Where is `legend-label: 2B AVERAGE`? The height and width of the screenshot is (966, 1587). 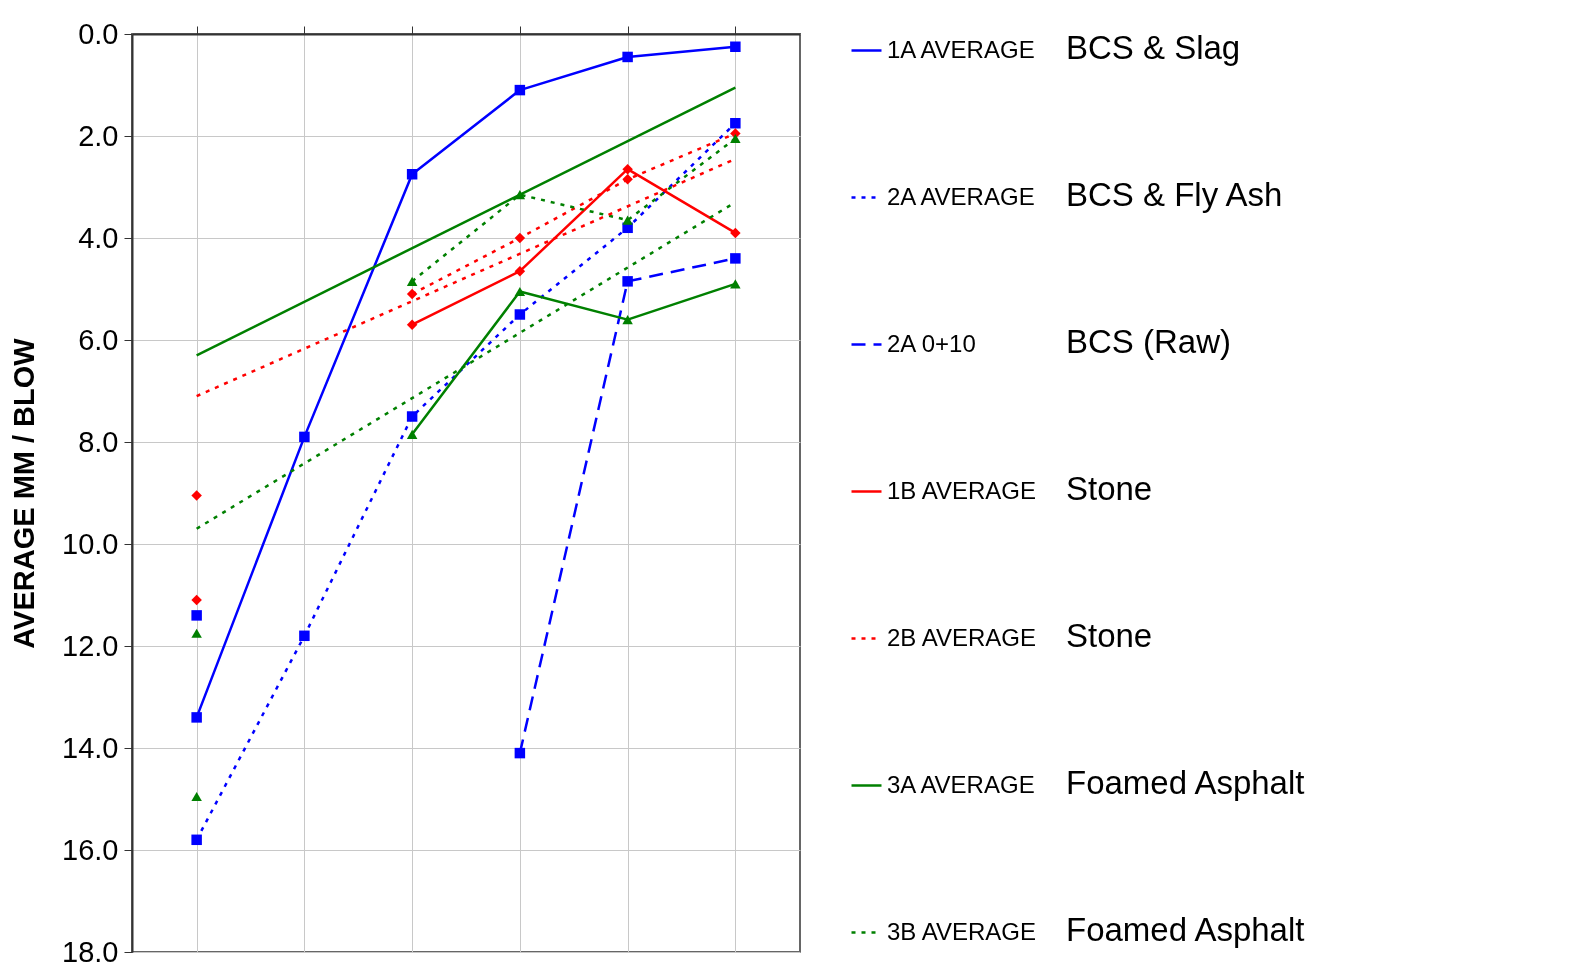
legend-label: 2B AVERAGE is located at coordinates (961, 637).